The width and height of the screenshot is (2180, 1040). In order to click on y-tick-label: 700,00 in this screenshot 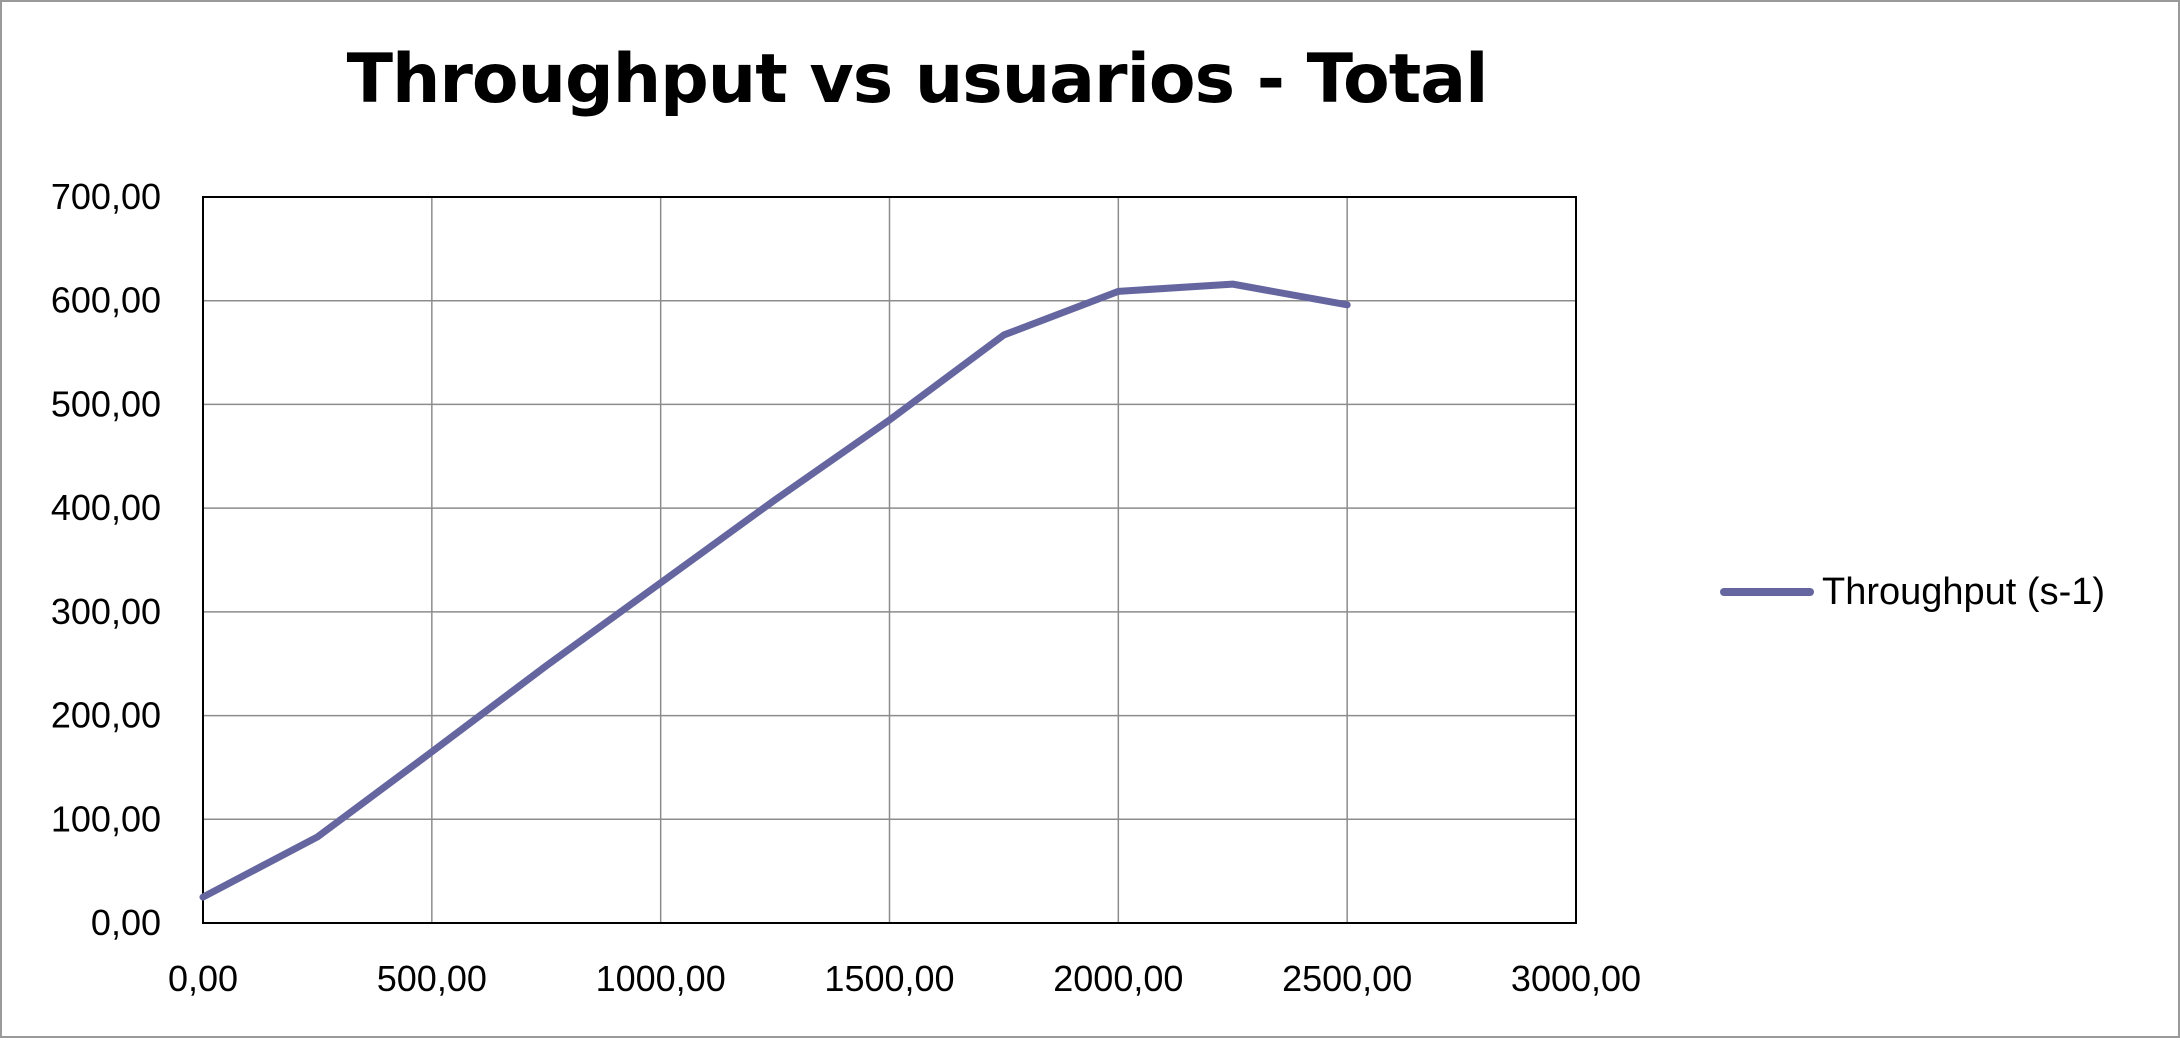, I will do `click(106, 196)`.